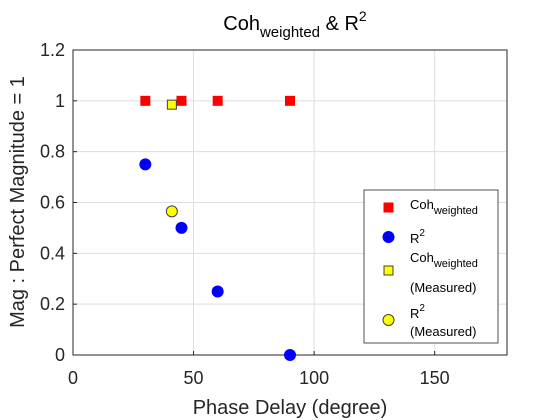  I want to click on x-tick-label: 0, so click(73, 378).